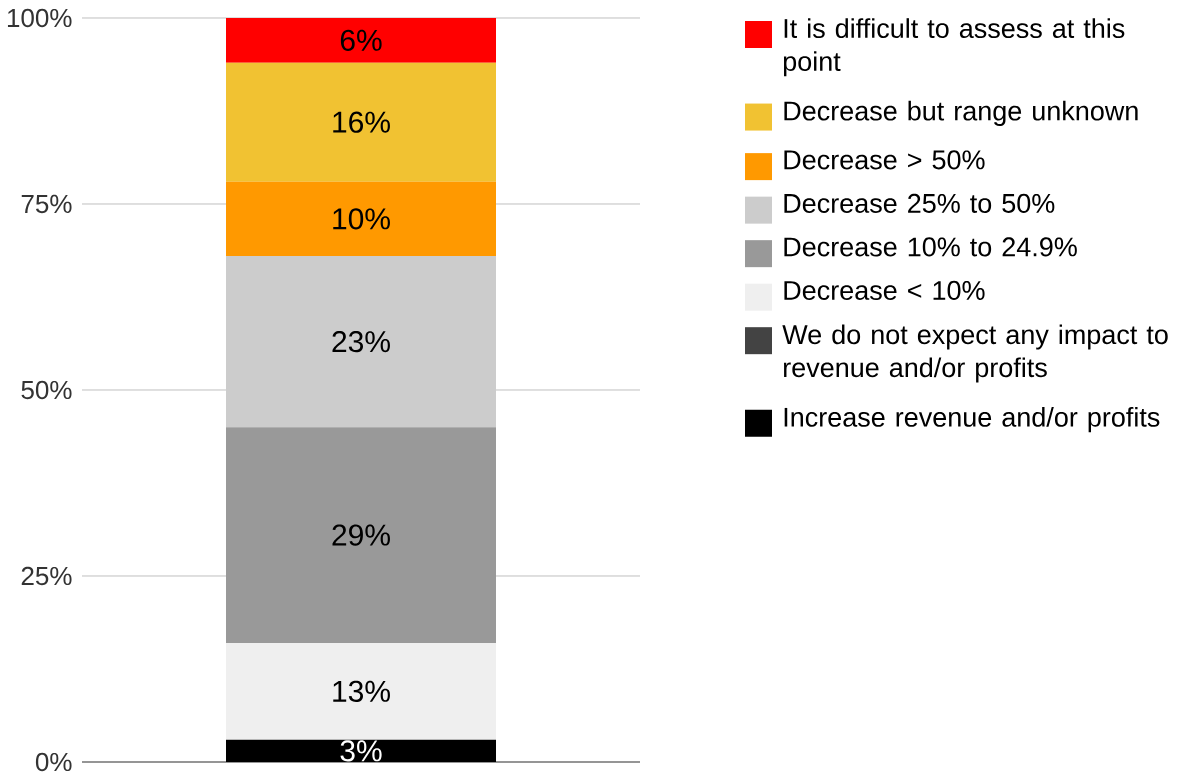 This screenshot has height=776, width=1197. I want to click on data-label: 6%, so click(361, 40).